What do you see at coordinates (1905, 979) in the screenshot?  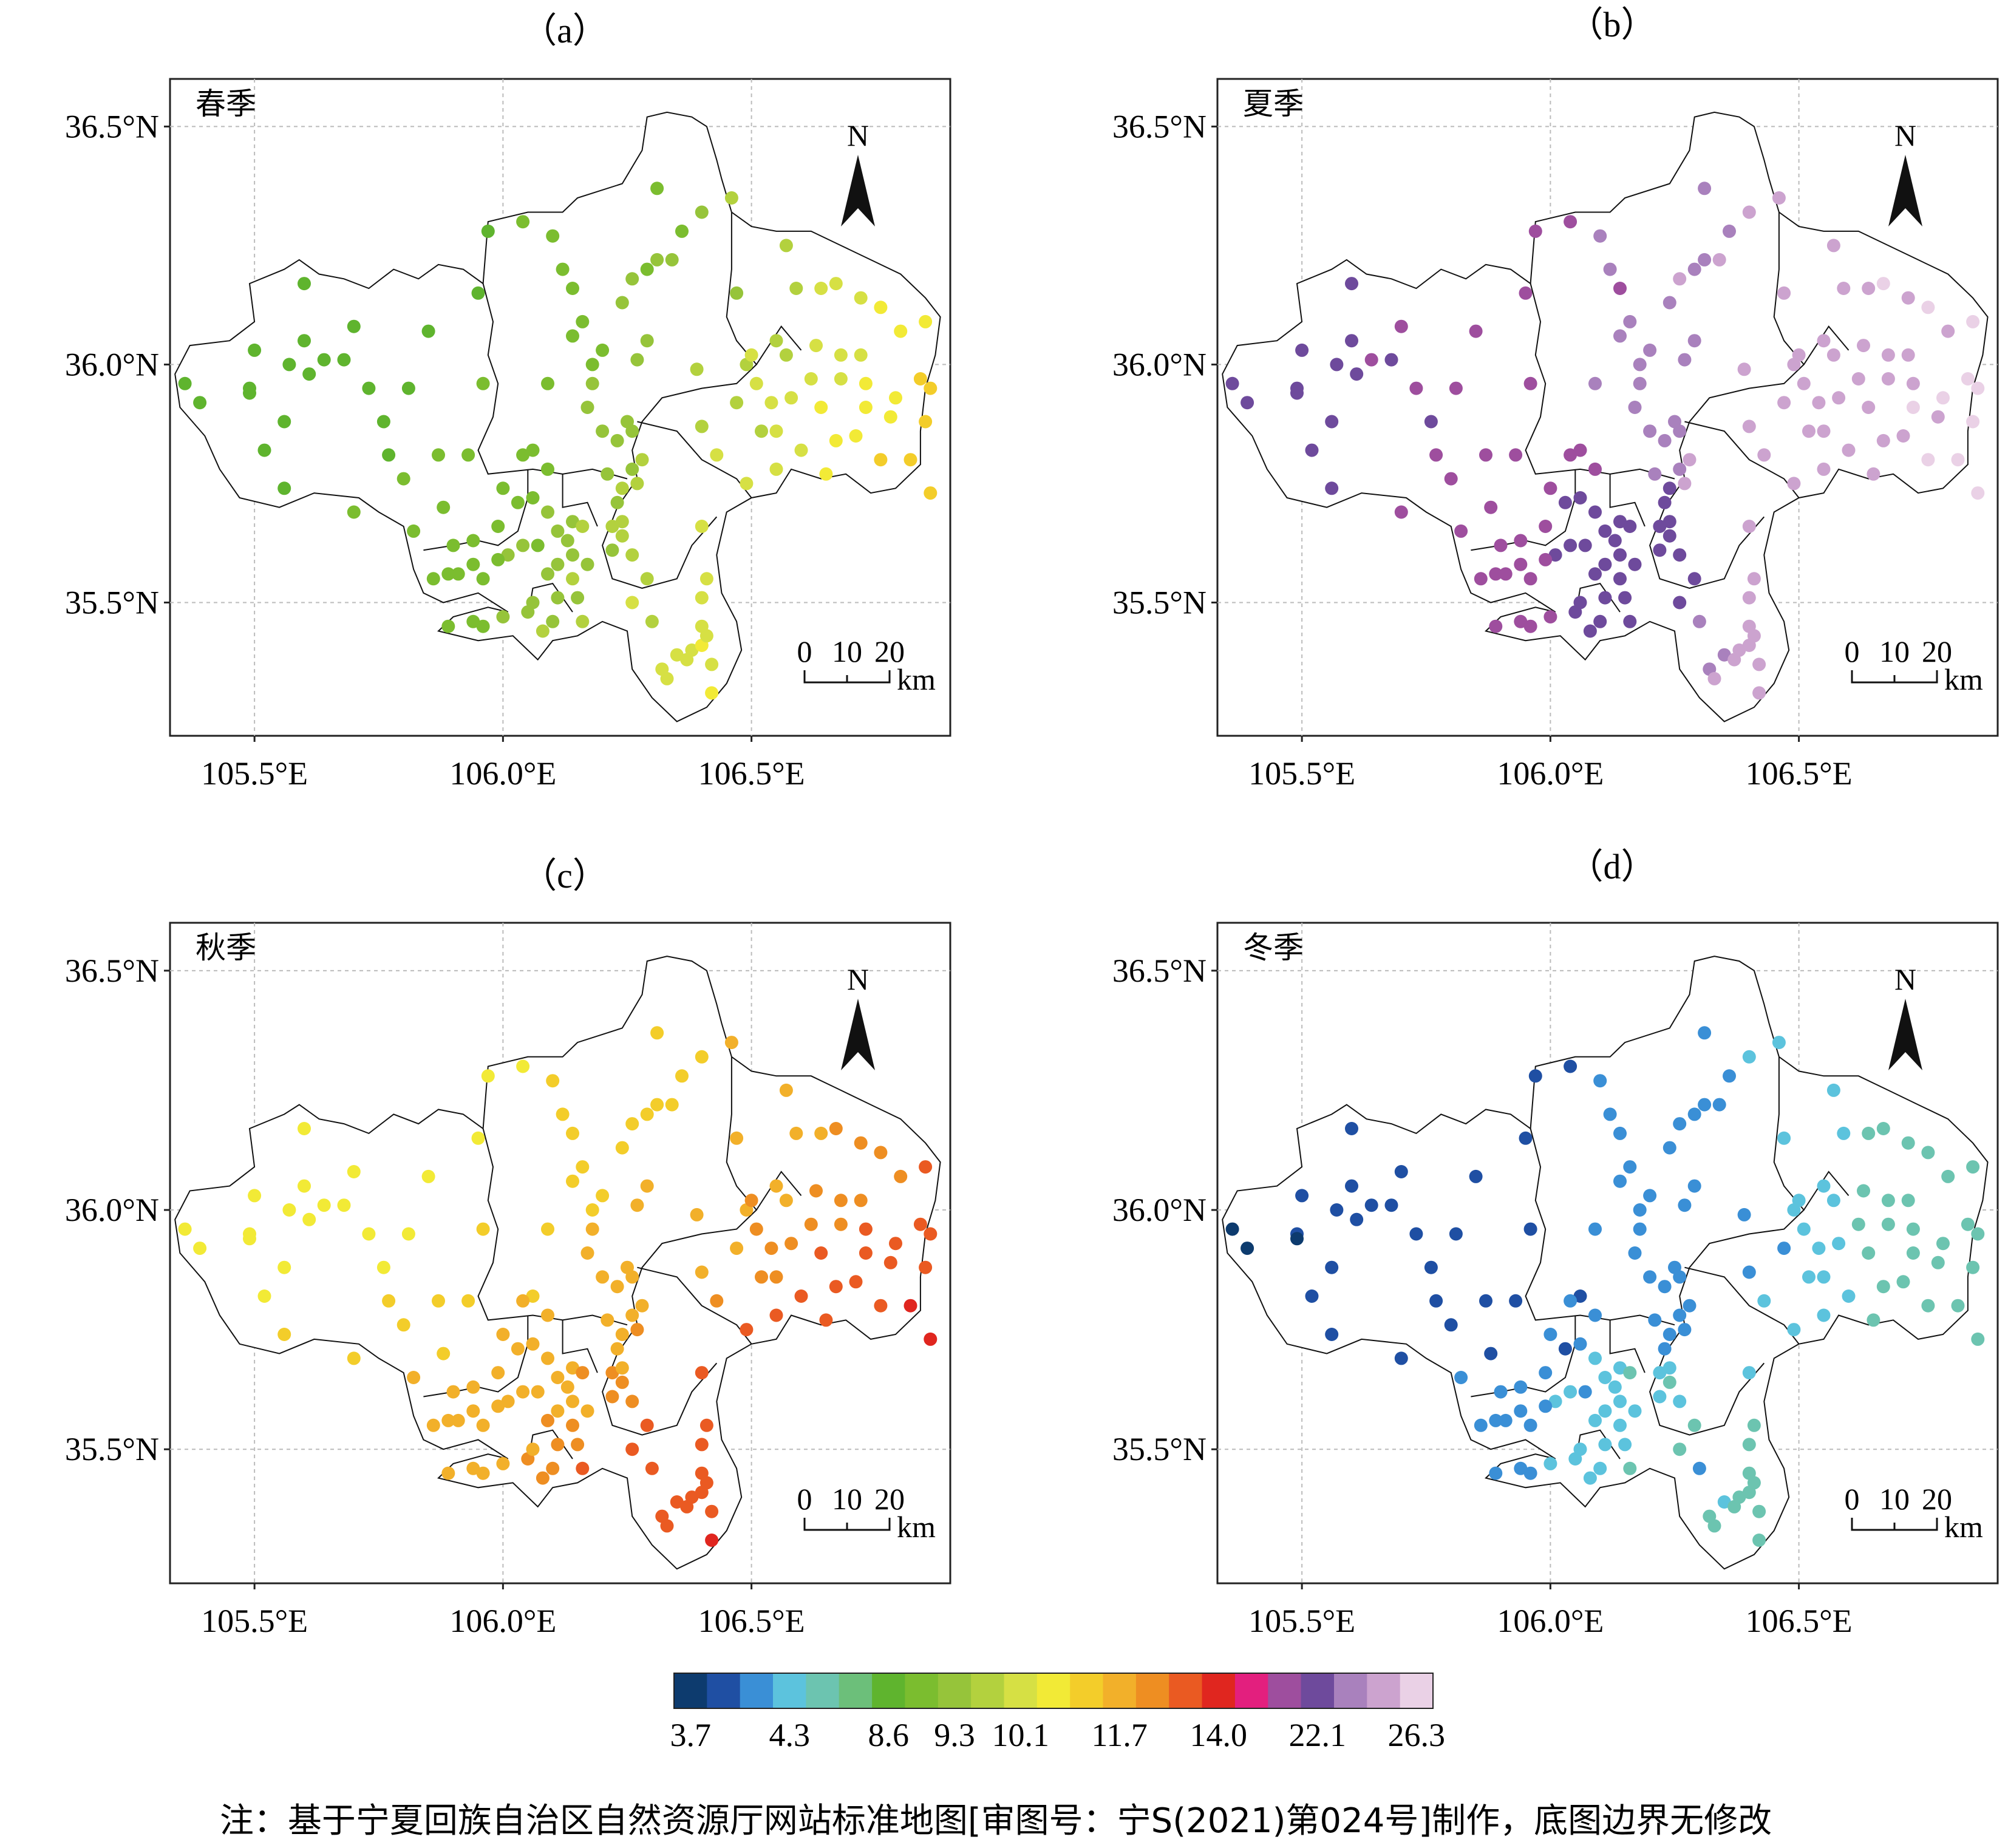 I see `north-label: N` at bounding box center [1905, 979].